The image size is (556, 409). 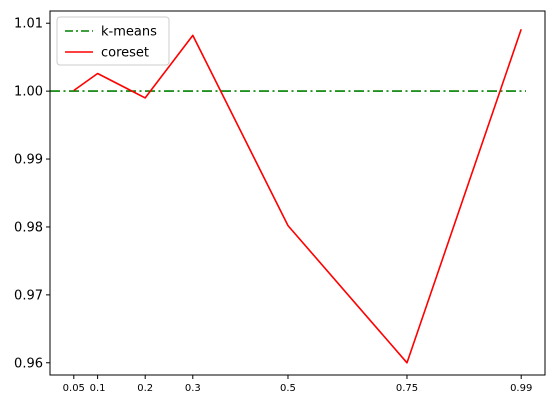 I want to click on legend-box, so click(x=113, y=41).